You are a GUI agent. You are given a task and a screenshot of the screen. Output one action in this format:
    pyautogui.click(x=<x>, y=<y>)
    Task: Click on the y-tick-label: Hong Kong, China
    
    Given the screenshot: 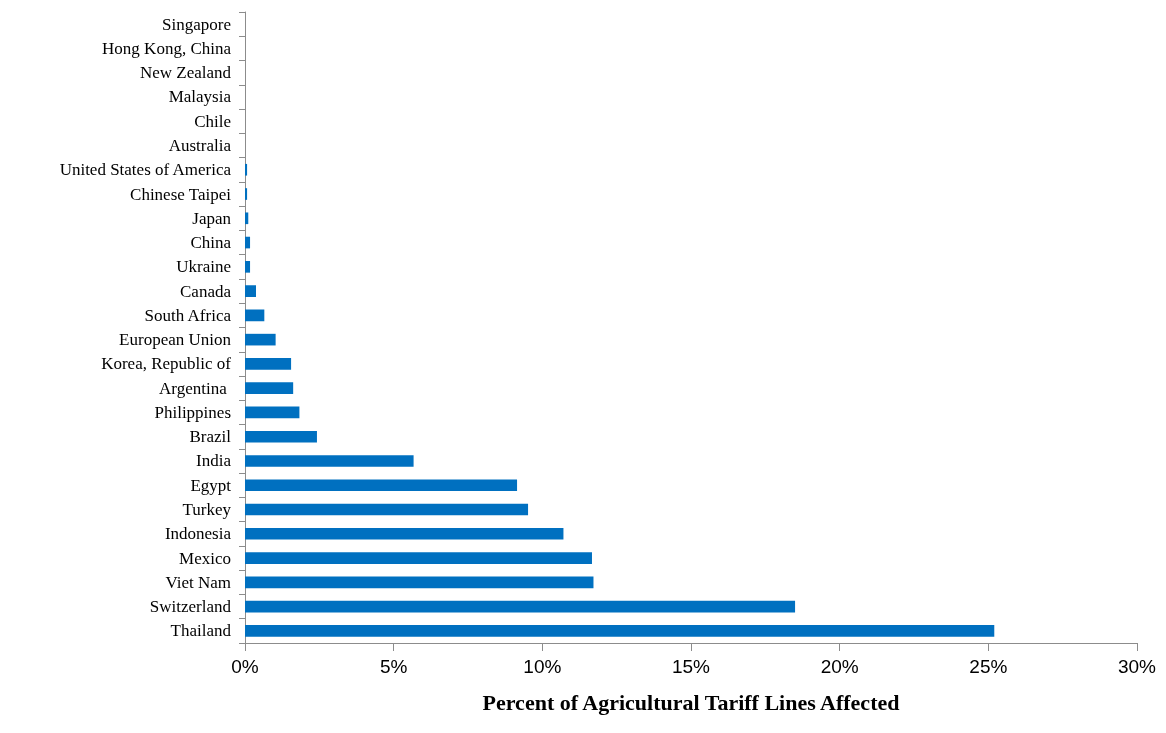 What is the action you would take?
    pyautogui.click(x=167, y=48)
    